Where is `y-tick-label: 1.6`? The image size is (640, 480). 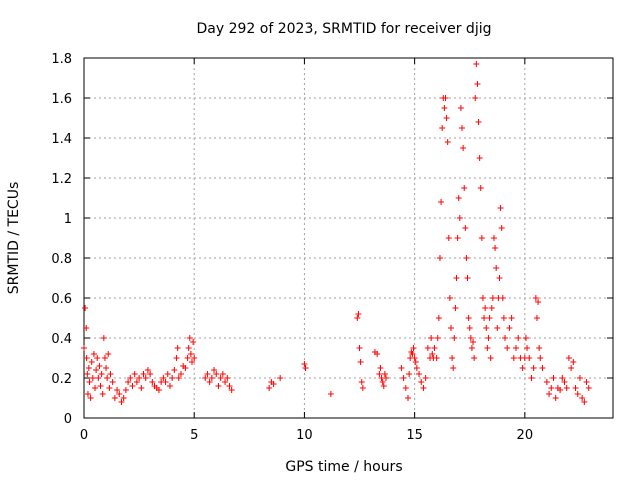 y-tick-label: 1.6 is located at coordinates (61, 99).